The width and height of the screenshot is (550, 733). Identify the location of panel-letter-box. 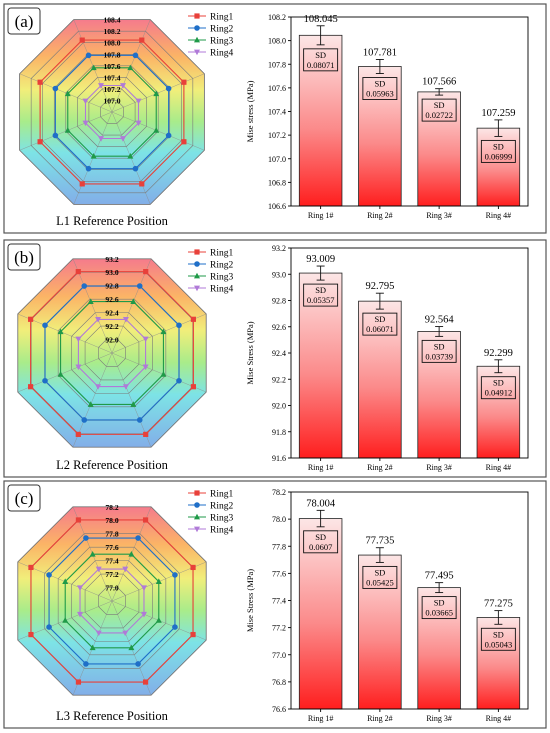
(24, 257).